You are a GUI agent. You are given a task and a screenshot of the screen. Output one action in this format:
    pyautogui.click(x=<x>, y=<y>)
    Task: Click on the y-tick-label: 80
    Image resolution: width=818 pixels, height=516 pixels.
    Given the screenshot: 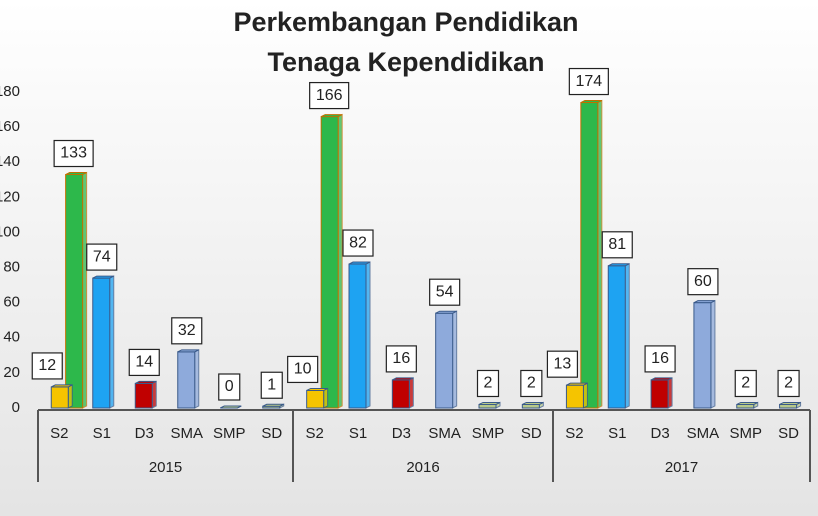 What is the action you would take?
    pyautogui.click(x=11, y=267)
    